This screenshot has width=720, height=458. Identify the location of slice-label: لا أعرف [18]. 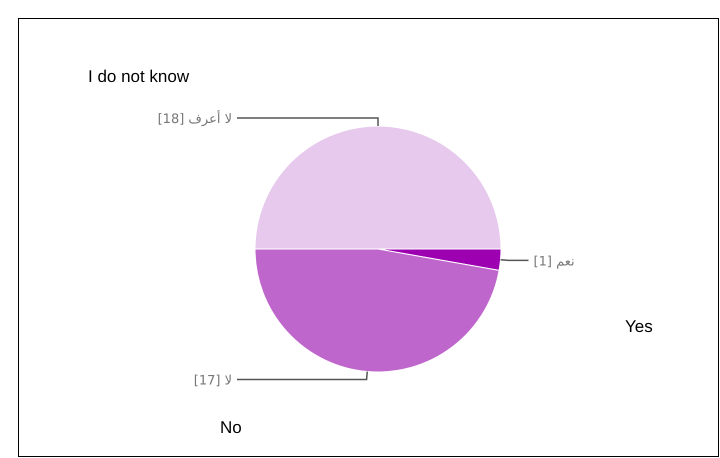
(195, 118).